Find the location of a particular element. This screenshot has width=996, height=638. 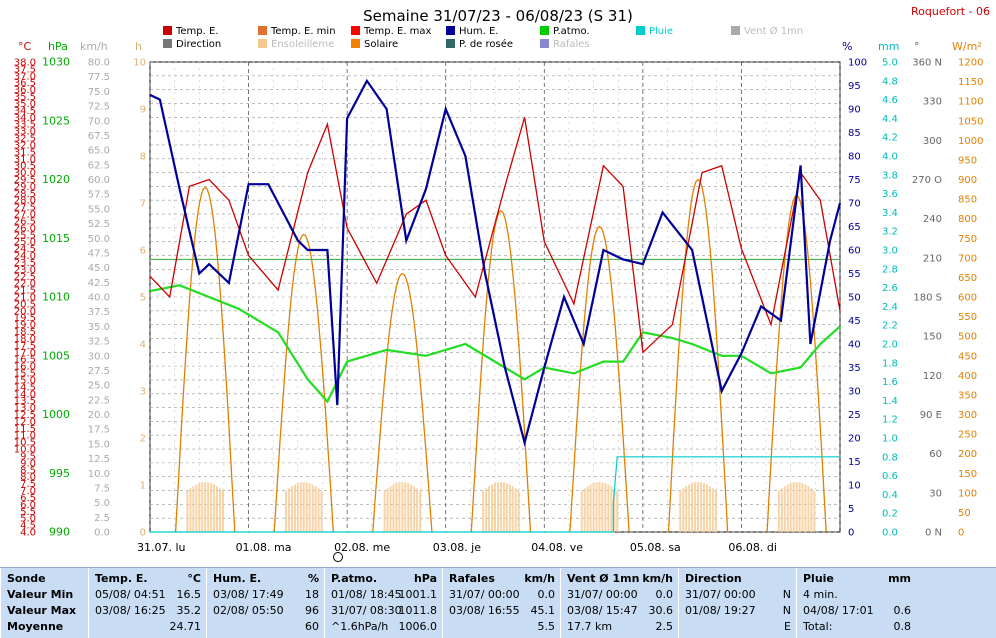

solar-axis-tick: 450 is located at coordinates (967, 356).